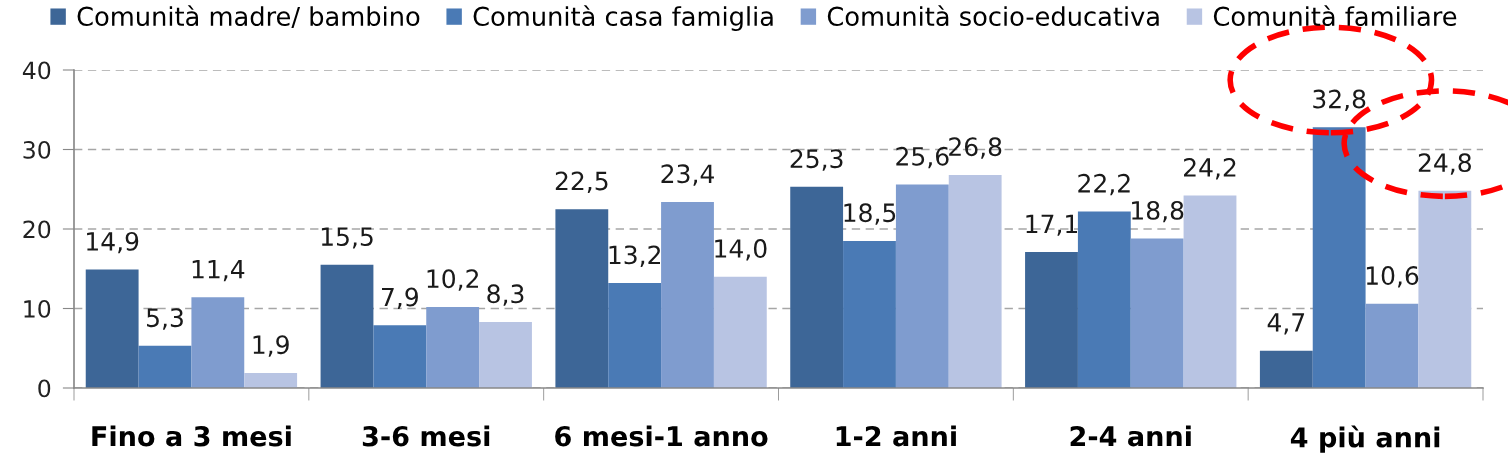 Image resolution: width=1508 pixels, height=457 pixels. Describe the element at coordinates (36, 70) in the screenshot. I see `y-tick-label: 40` at that location.